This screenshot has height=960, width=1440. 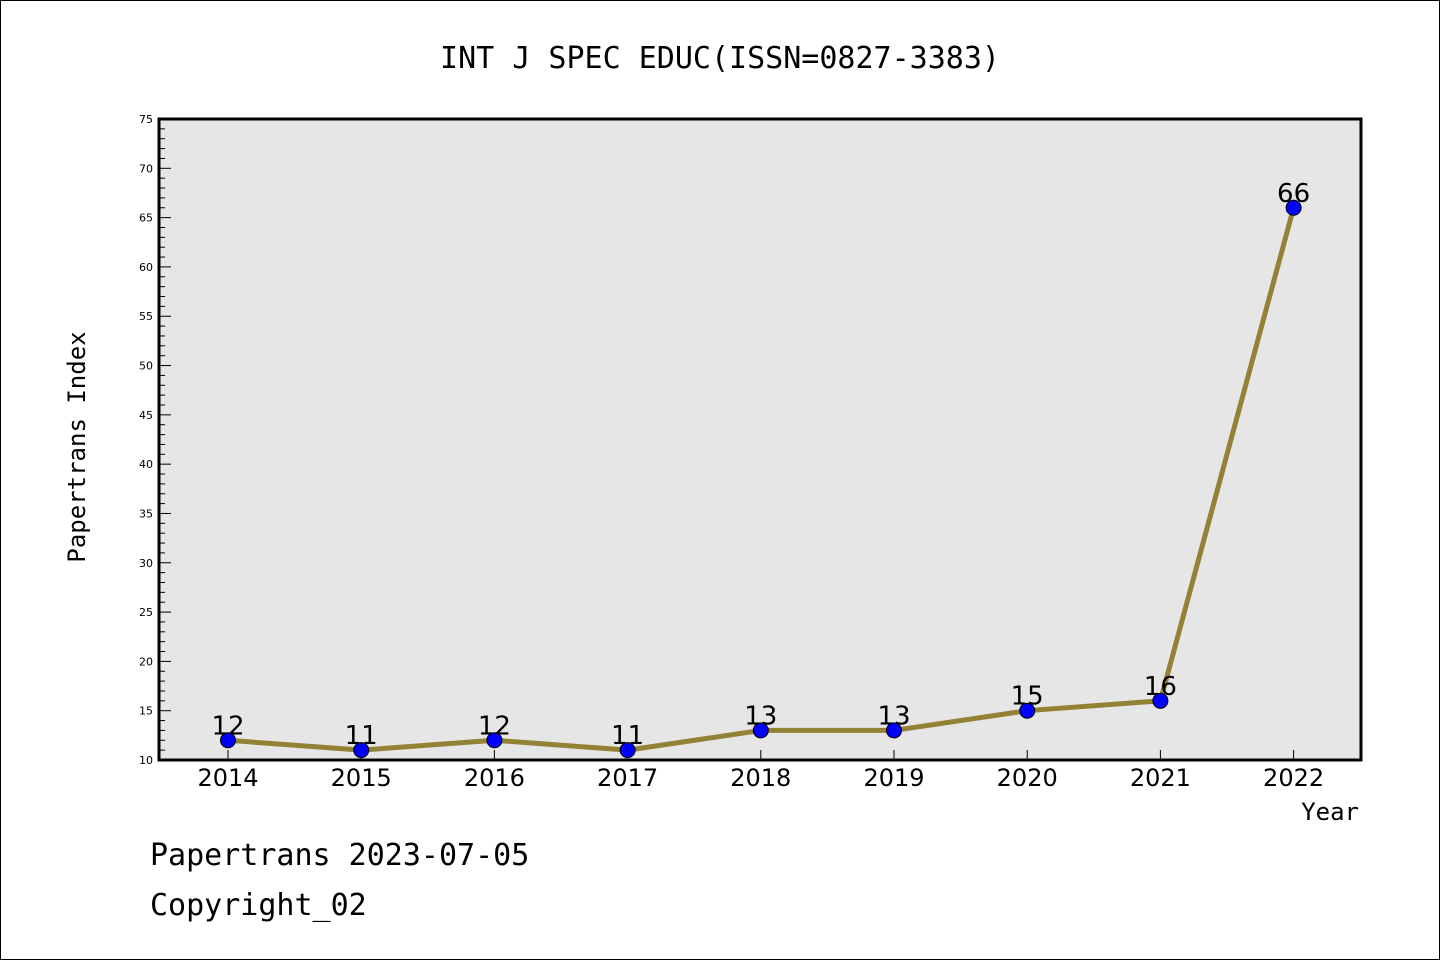 What do you see at coordinates (146, 711) in the screenshot?
I see `y-tick-label: 15` at bounding box center [146, 711].